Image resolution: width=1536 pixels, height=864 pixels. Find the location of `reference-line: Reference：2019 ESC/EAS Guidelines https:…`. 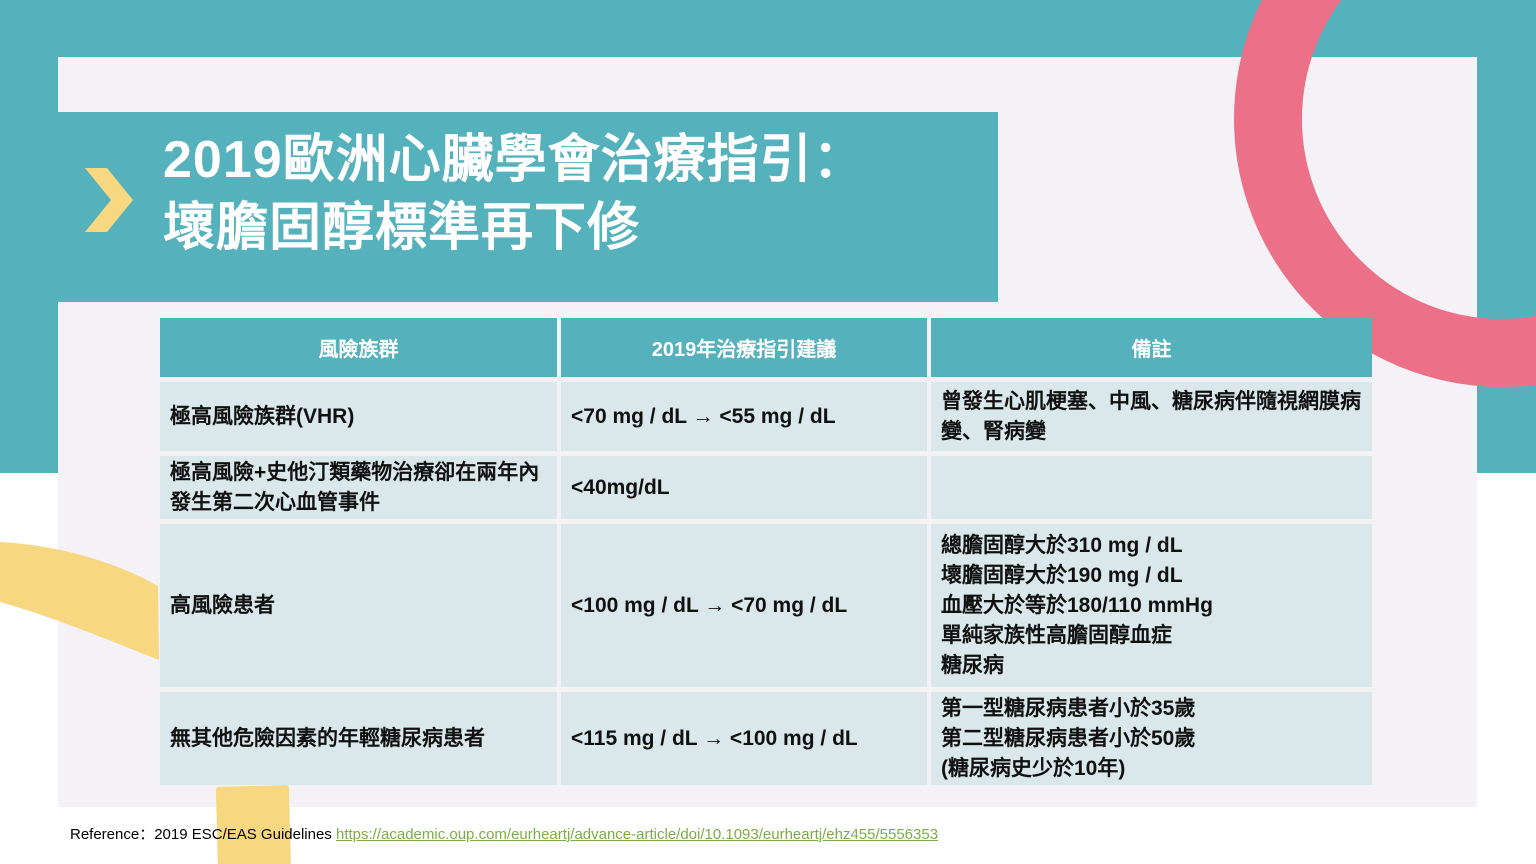

reference-line: Reference：2019 ESC/EAS Guidelines https:… is located at coordinates (504, 833).